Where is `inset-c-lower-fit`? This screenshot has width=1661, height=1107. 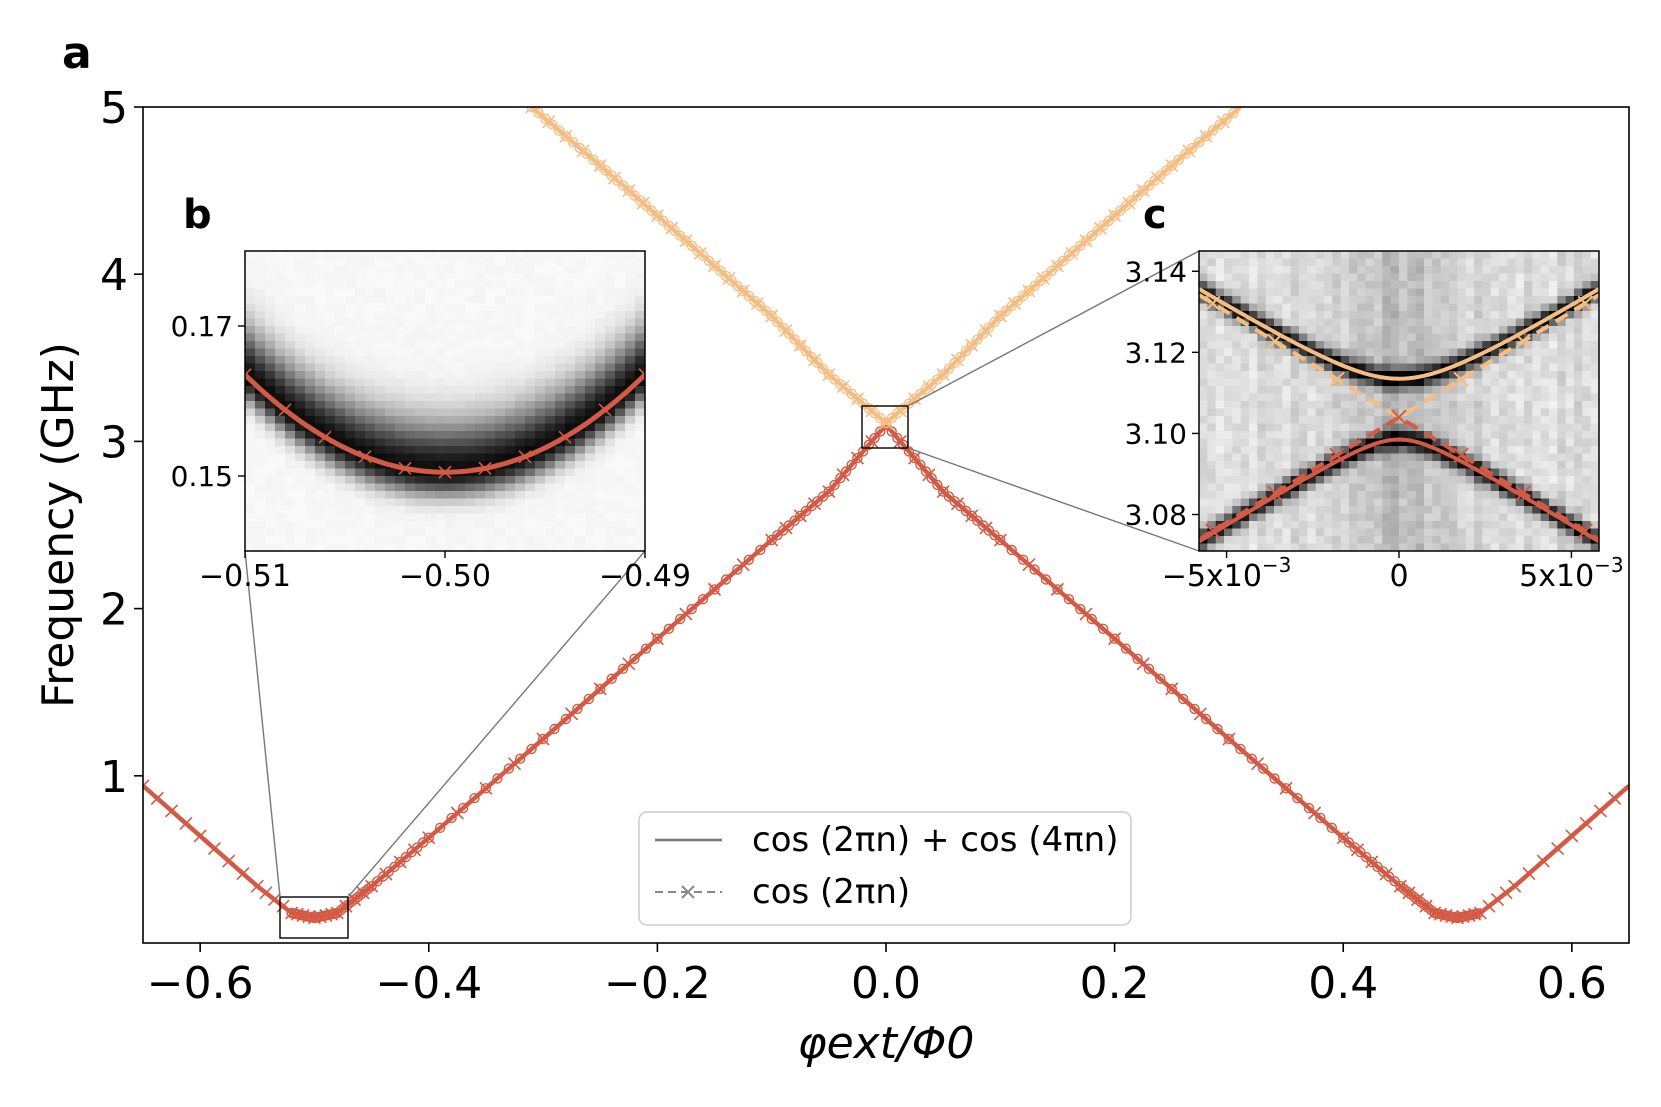
inset-c-lower-fit is located at coordinates (1399, 490).